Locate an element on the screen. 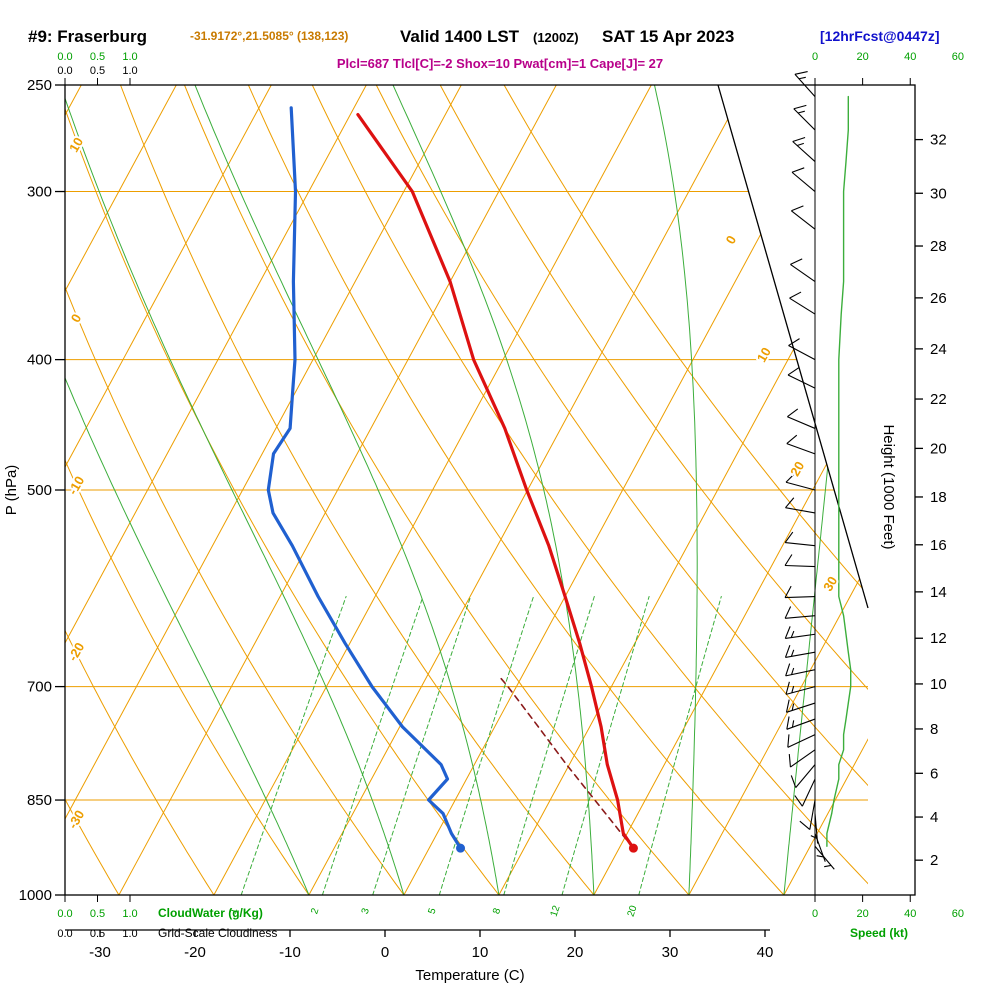 Image resolution: width=1000 pixels, height=1005 pixels. surface-temperature-dot is located at coordinates (633, 848).